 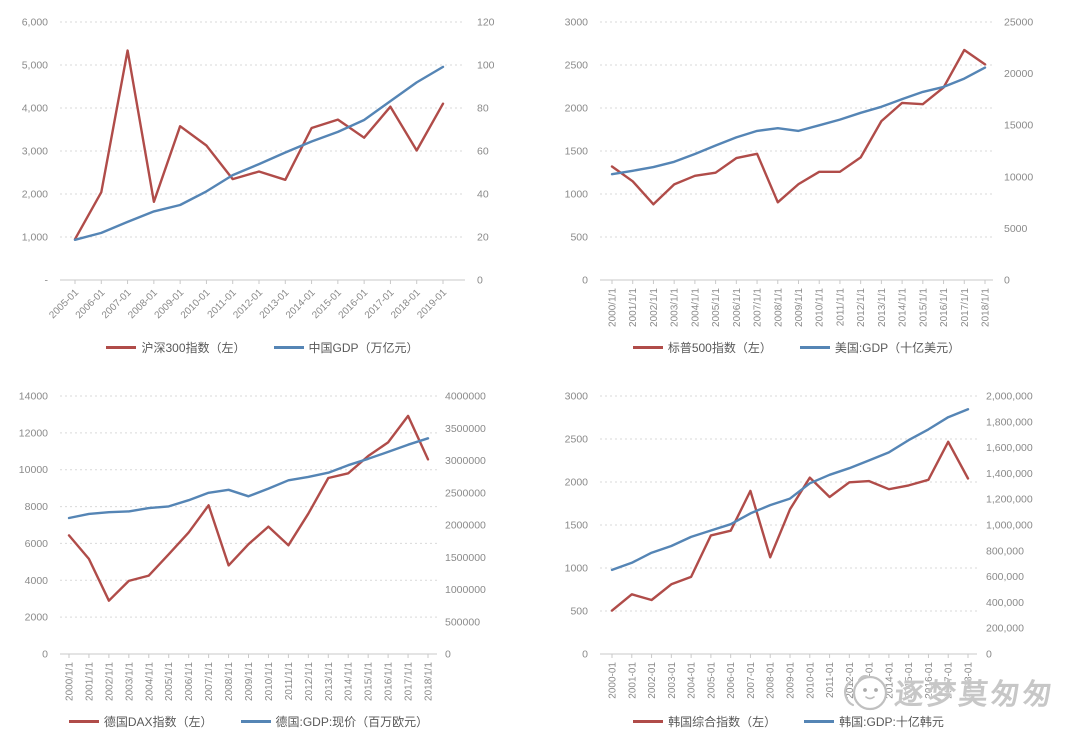 What do you see at coordinates (289, 681) in the screenshot?
I see `x-axis-tick-label: 2011/1/1` at bounding box center [289, 681].